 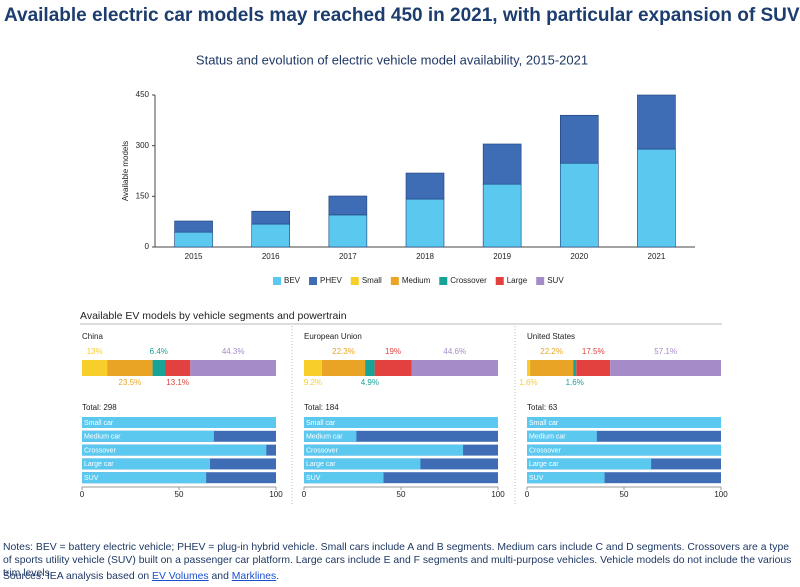 I want to click on legend-label: Small, so click(x=372, y=280).